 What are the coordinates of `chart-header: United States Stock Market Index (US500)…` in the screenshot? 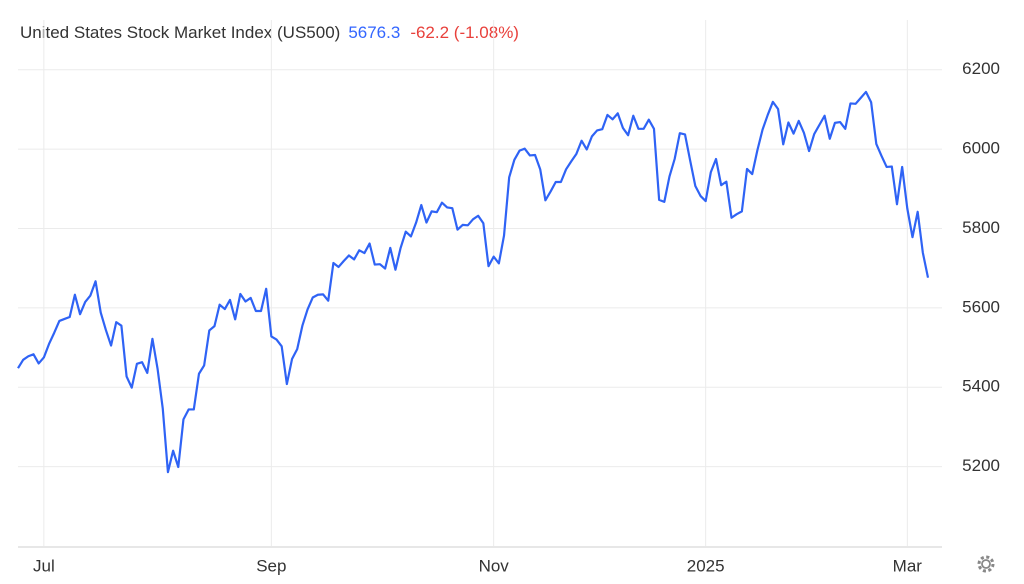 It's located at (269, 32).